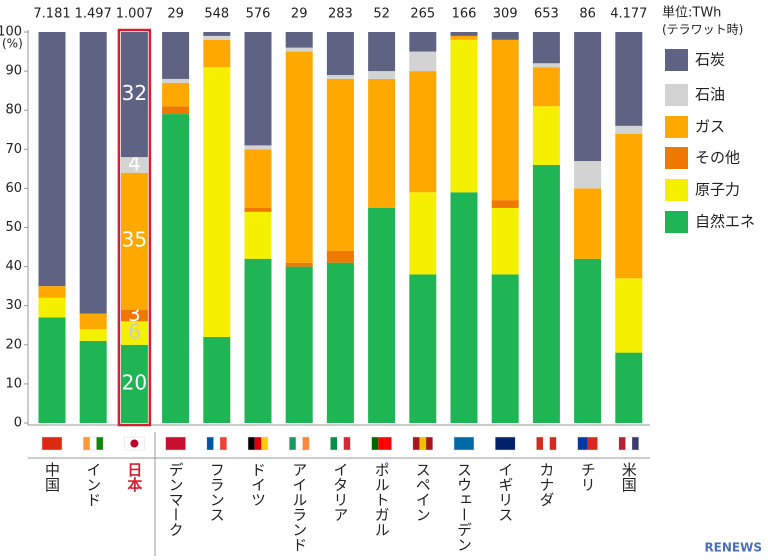  What do you see at coordinates (340, 14) in the screenshot?
I see `total-label: 283` at bounding box center [340, 14].